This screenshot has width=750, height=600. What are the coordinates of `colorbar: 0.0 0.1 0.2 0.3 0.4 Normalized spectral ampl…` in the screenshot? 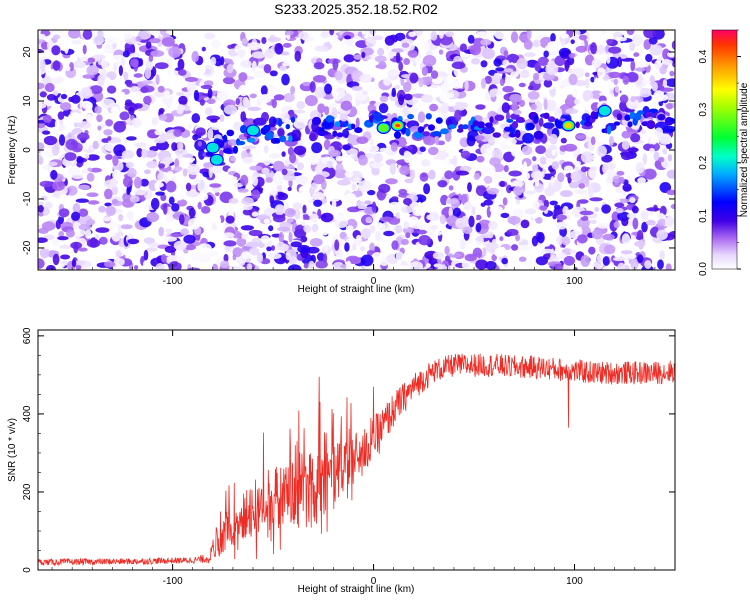 It's located at (724, 152).